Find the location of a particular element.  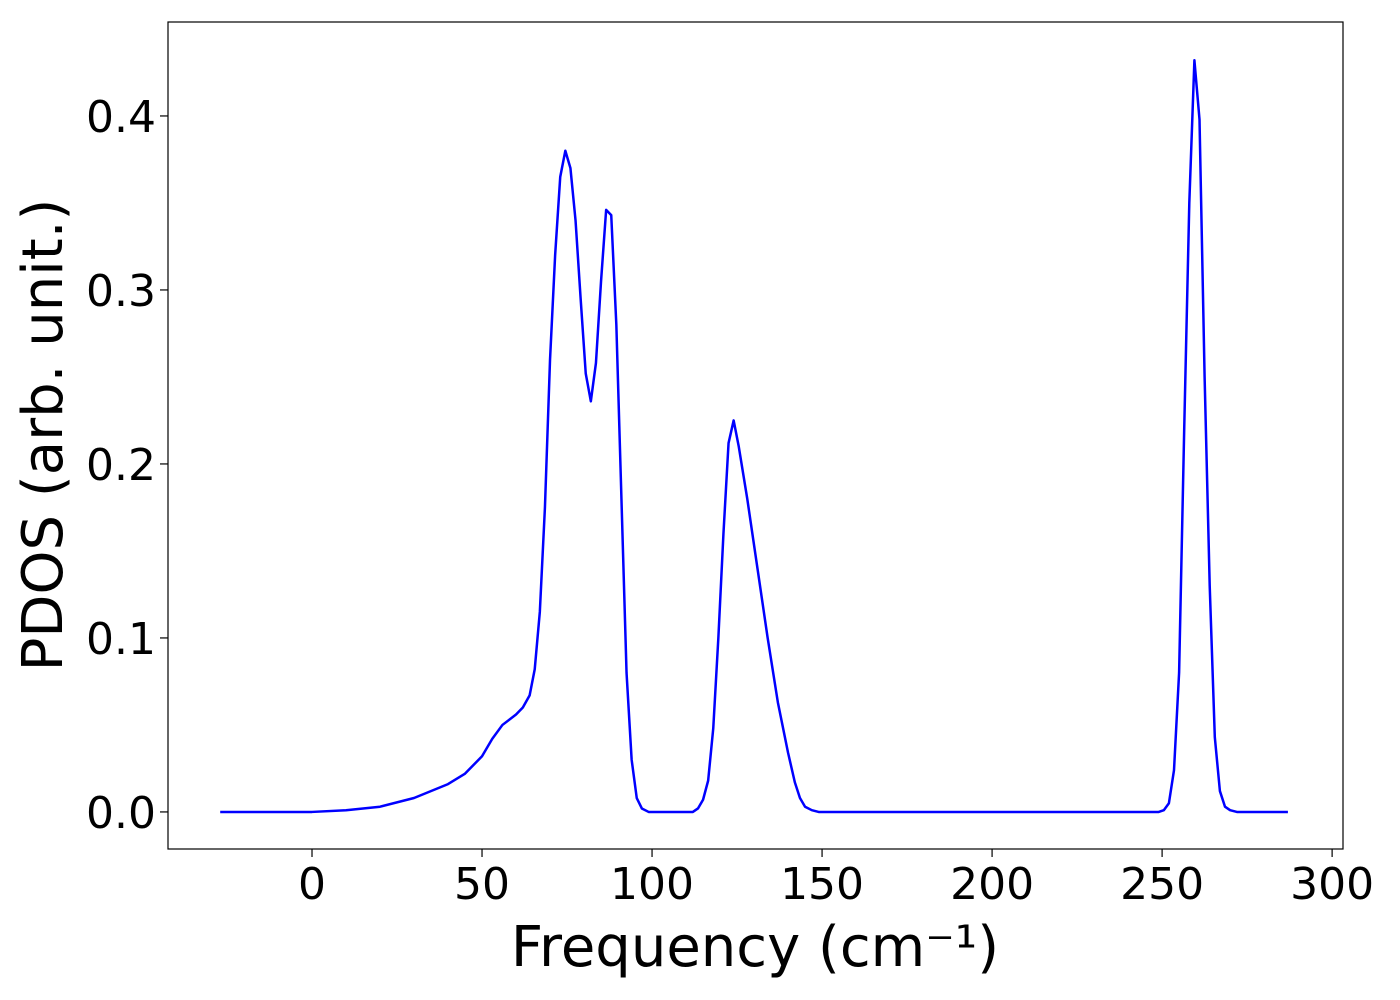

y-tick-label: 0.4 is located at coordinates (121, 117).